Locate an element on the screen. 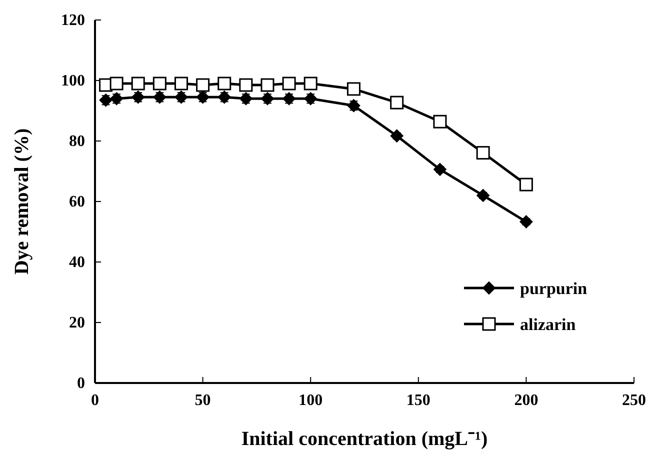  y-tick-label: 120 is located at coordinates (73, 20).